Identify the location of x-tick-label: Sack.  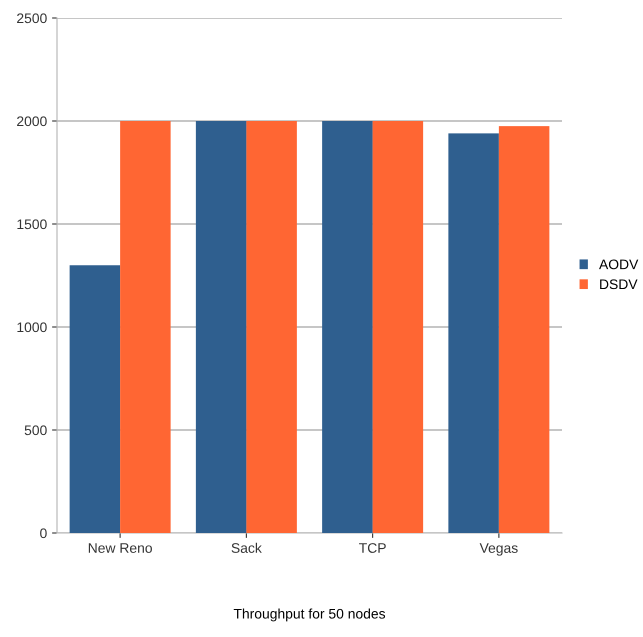
(247, 547).